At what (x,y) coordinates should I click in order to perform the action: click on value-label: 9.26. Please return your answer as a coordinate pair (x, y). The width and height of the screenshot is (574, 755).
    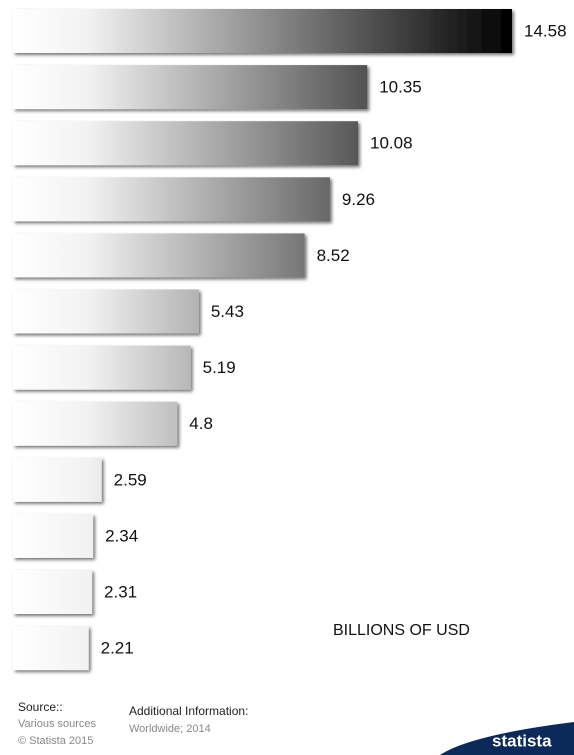
    Looking at the image, I should click on (358, 199).